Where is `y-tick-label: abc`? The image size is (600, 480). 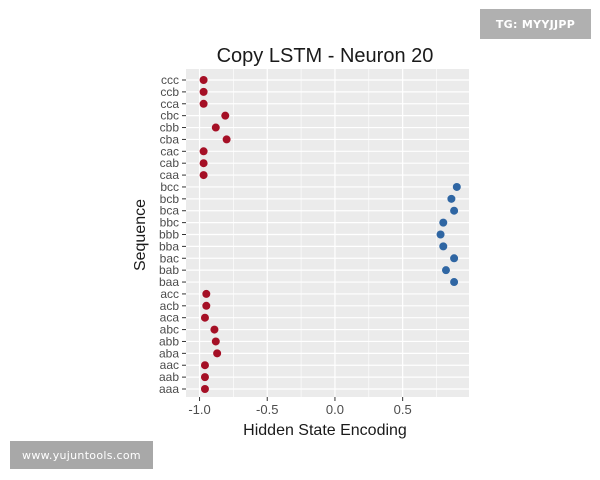
y-tick-label: abc is located at coordinates (169, 330).